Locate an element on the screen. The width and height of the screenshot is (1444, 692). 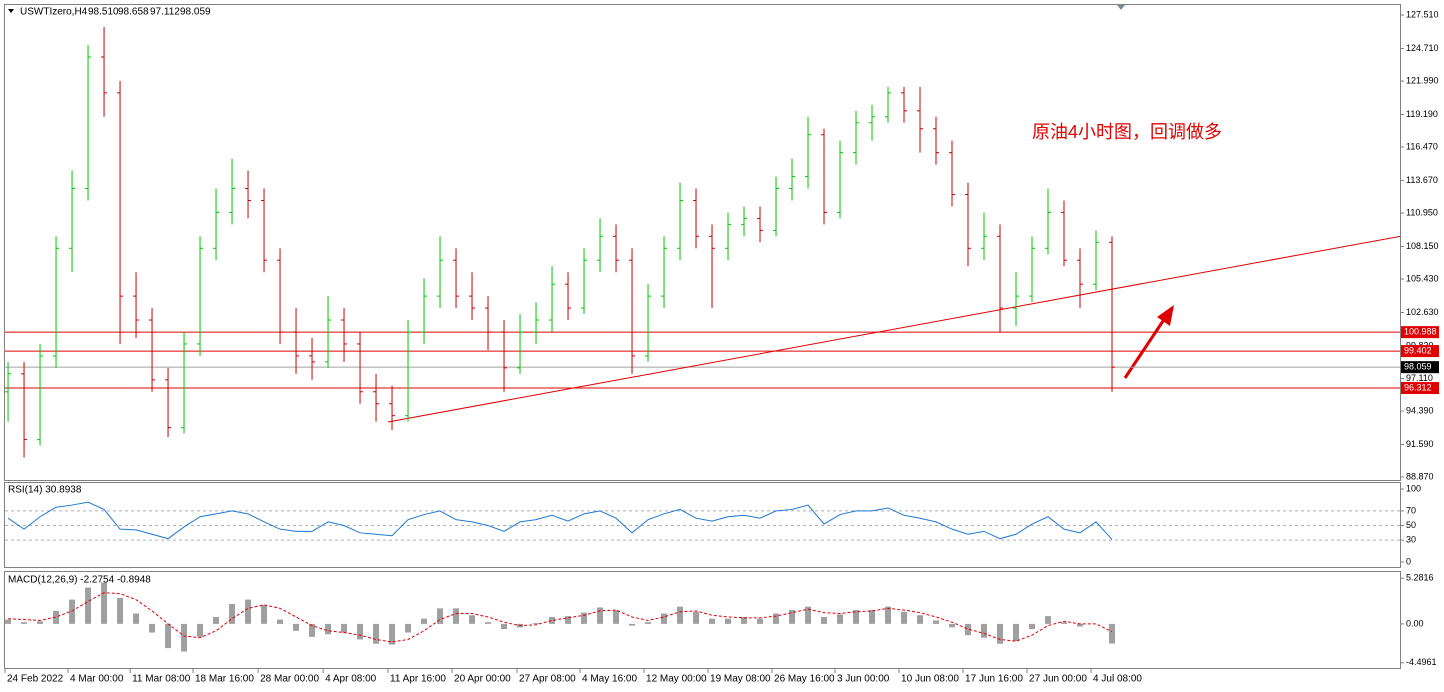
y-tick-label: 110.950 is located at coordinates (1422, 212).